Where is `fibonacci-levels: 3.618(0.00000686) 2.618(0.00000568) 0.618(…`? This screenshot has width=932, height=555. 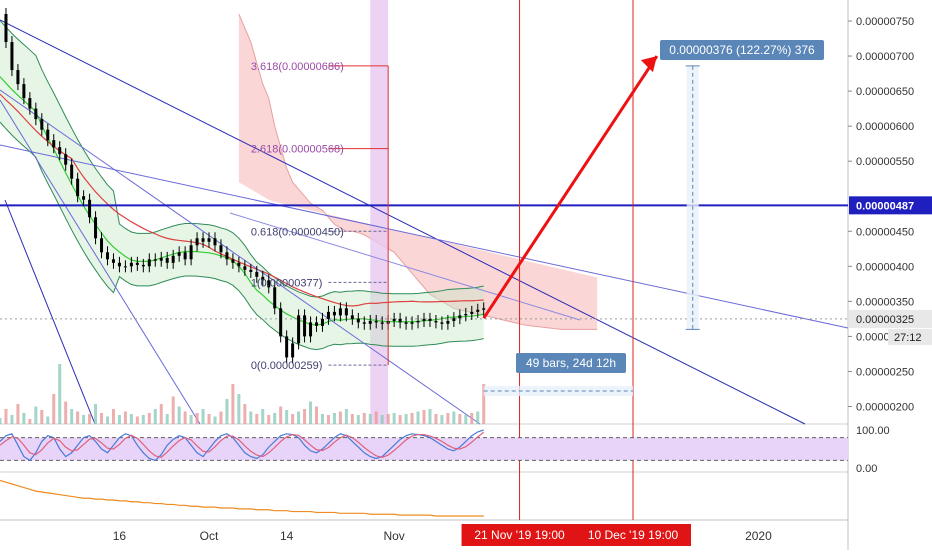
fibonacci-levels: 3.618(0.00000686) 2.618(0.00000568) 0.618(… is located at coordinates (320, 216).